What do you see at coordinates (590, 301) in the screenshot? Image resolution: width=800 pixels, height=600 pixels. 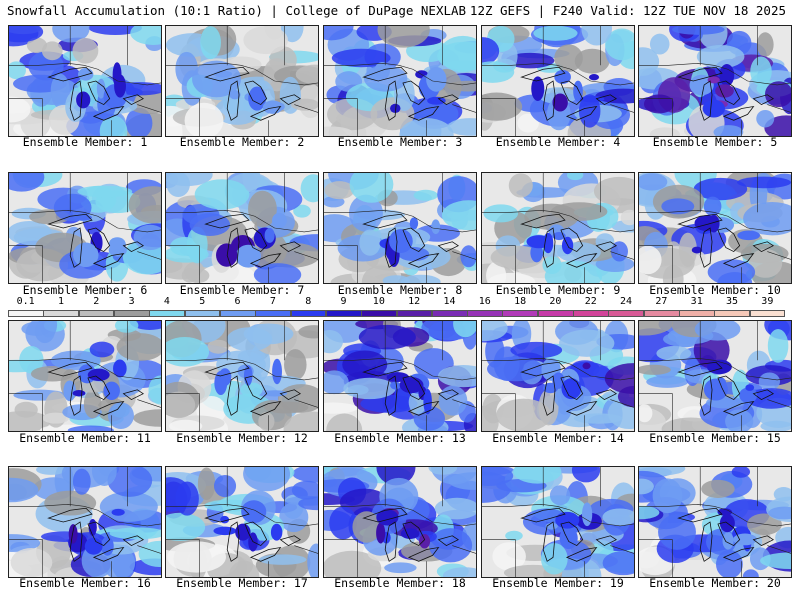 I see `colorbar-tick-label: 22` at bounding box center [590, 301].